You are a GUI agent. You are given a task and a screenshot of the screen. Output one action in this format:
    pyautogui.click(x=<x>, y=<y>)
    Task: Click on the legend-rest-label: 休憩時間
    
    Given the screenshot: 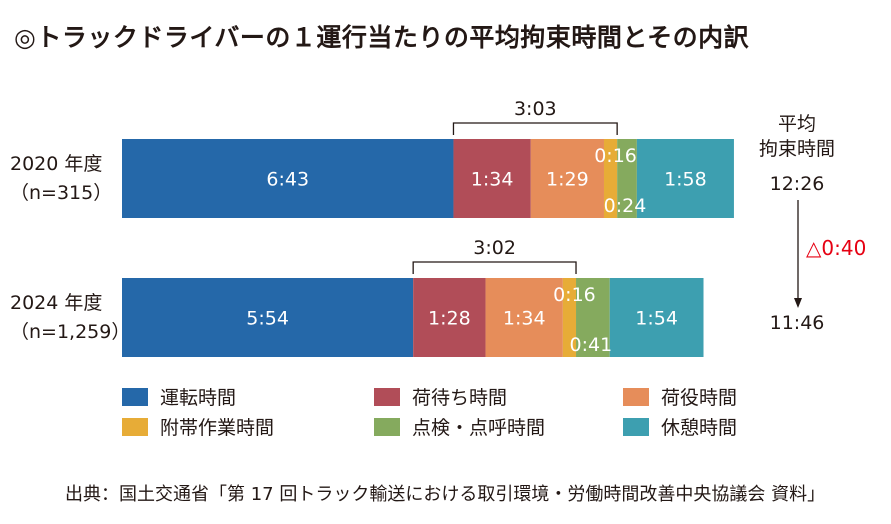 What is the action you would take?
    pyautogui.click(x=699, y=428)
    